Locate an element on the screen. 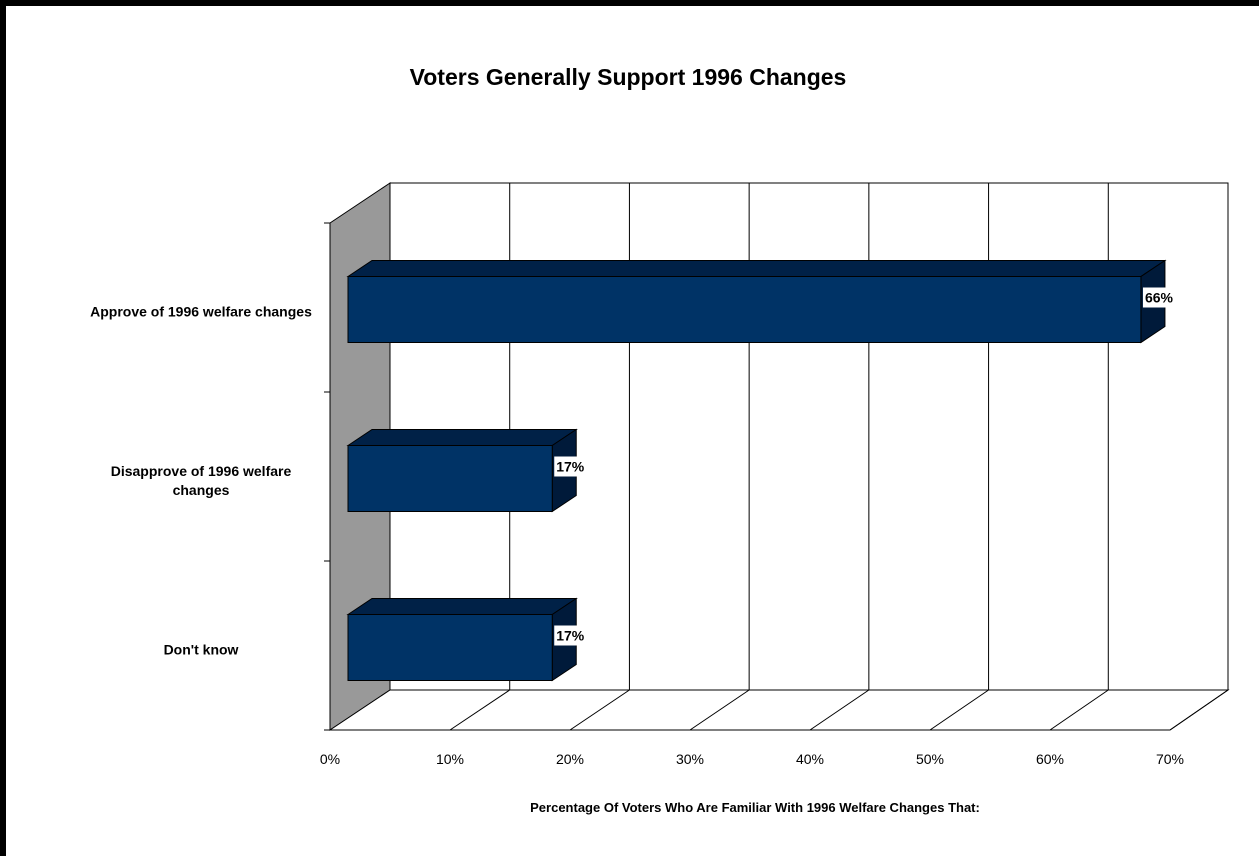  x-tick-label: 70% is located at coordinates (1170, 759).